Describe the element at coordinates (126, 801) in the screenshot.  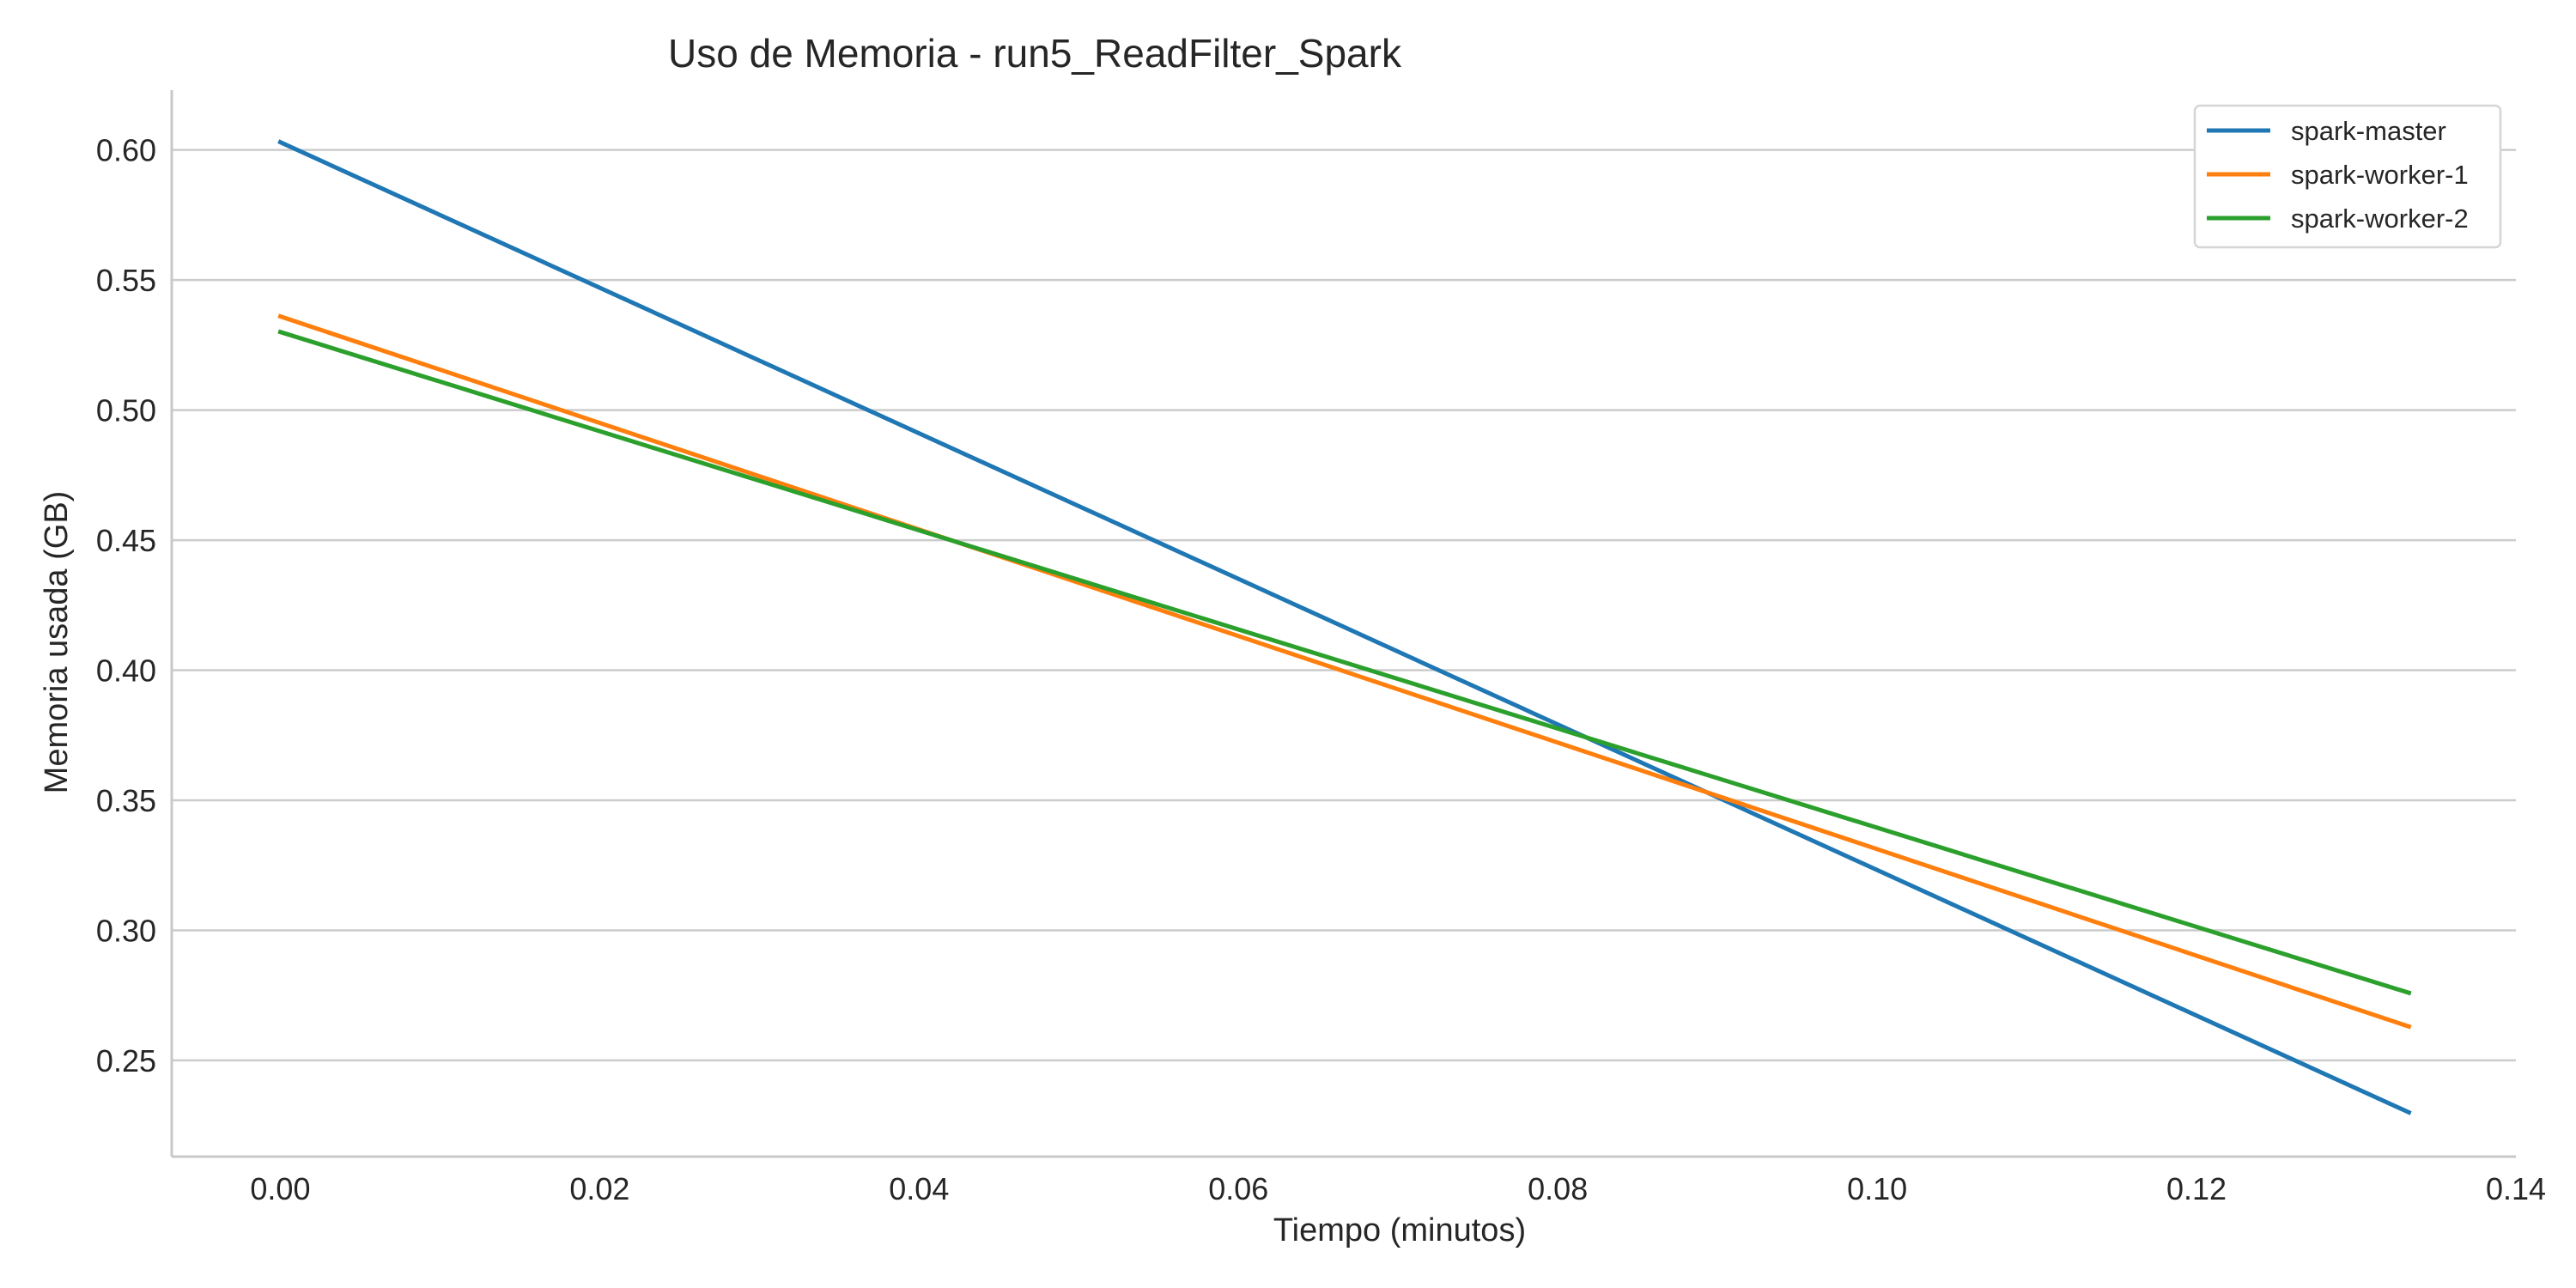
I see `y-tick-label-2: 0.35` at that location.